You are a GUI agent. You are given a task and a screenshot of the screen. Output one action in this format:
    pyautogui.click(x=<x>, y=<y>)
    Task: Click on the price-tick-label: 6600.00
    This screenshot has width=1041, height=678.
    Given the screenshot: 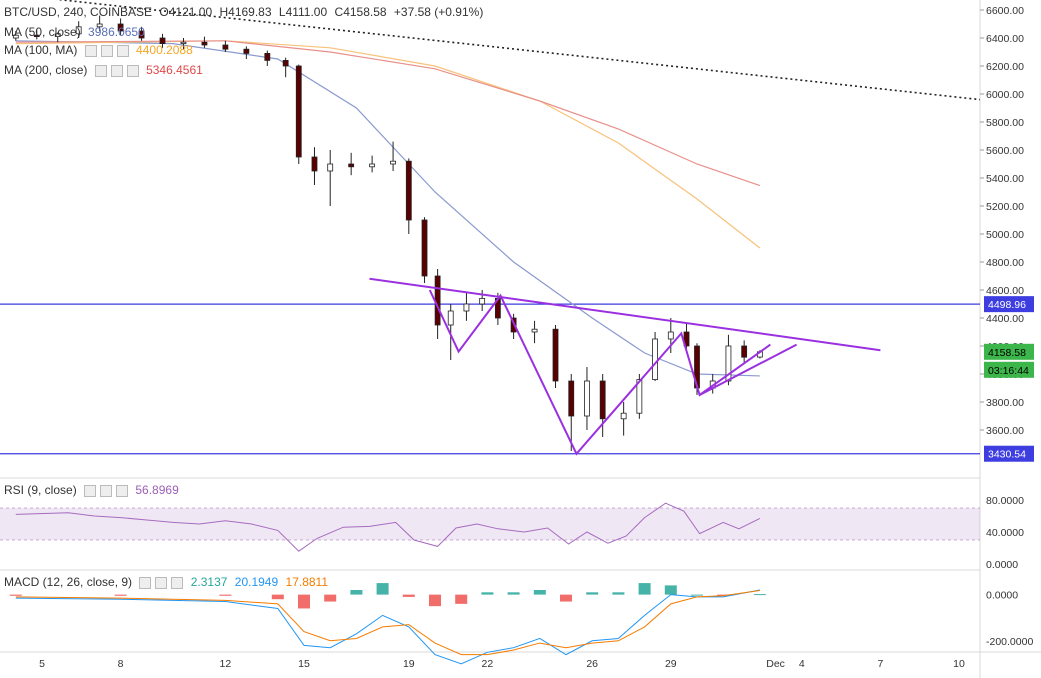 What is the action you would take?
    pyautogui.click(x=1005, y=11)
    